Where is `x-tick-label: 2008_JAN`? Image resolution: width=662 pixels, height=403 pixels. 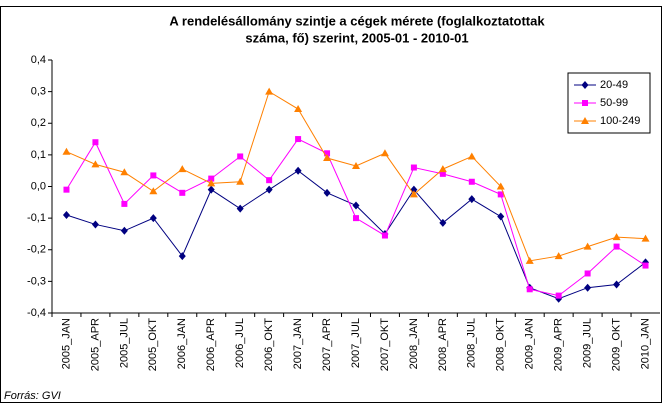 x-tick-label: 2008_JAN is located at coordinates (414, 343).